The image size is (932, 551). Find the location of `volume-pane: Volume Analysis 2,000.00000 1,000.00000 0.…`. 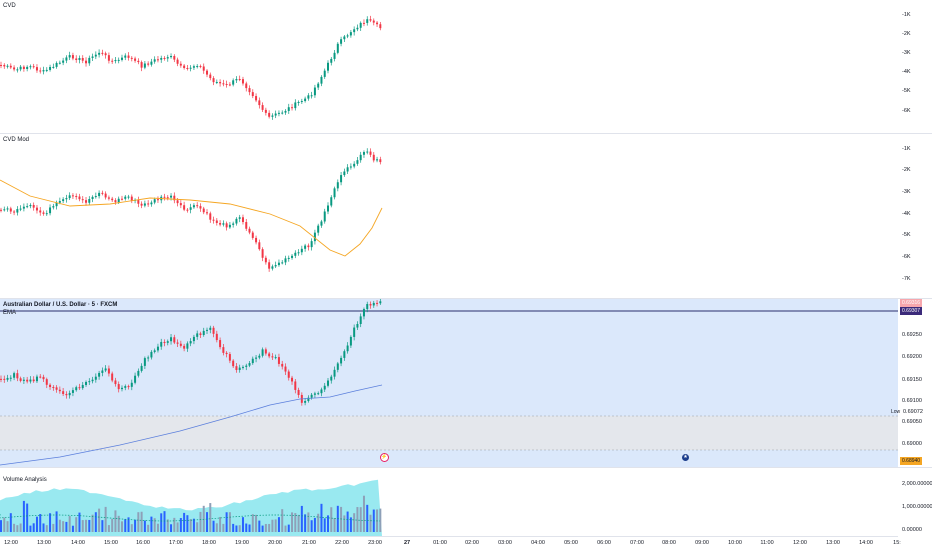

volume-pane: Volume Analysis 2,000.00000 1,000.00000 0.… is located at coordinates (466, 502).